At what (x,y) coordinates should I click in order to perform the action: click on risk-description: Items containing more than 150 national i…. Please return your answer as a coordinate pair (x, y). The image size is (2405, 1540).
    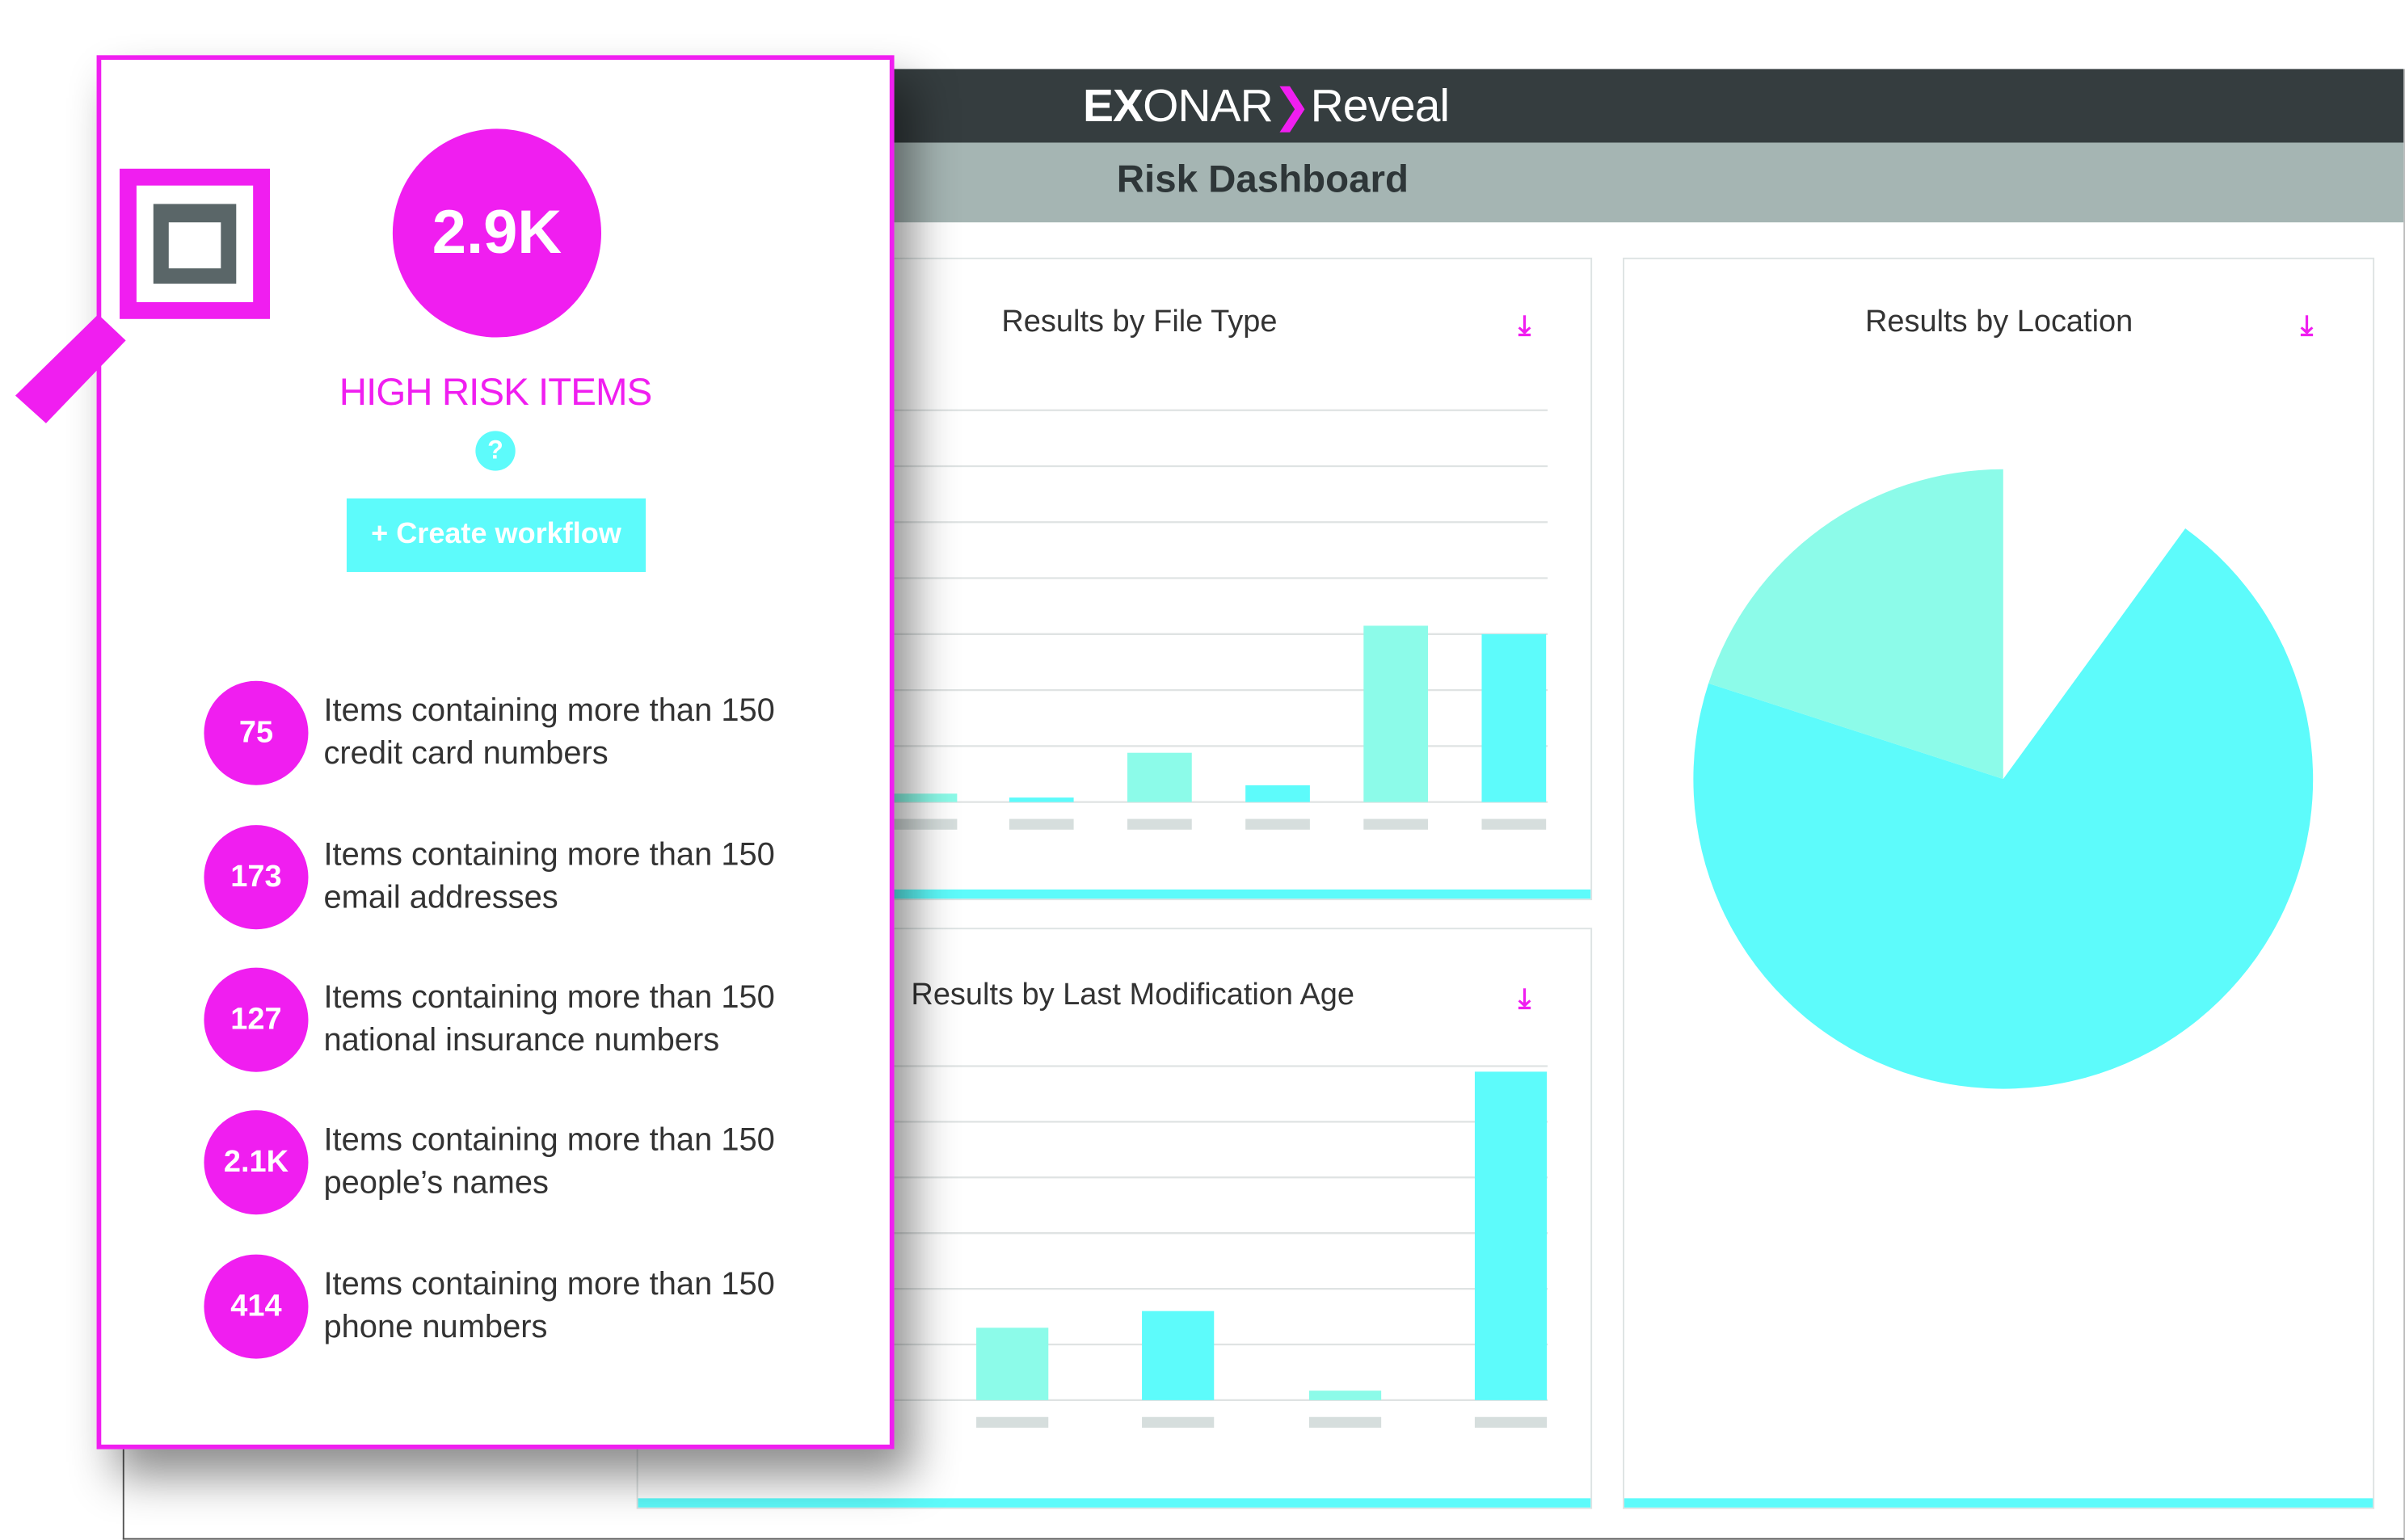
    Looking at the image, I should click on (549, 1018).